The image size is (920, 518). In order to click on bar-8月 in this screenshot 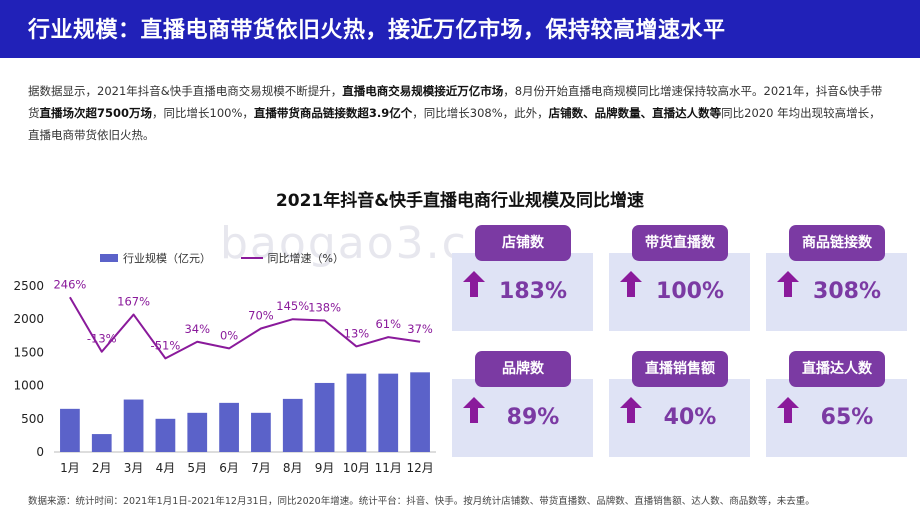, I will do `click(292, 425)`.